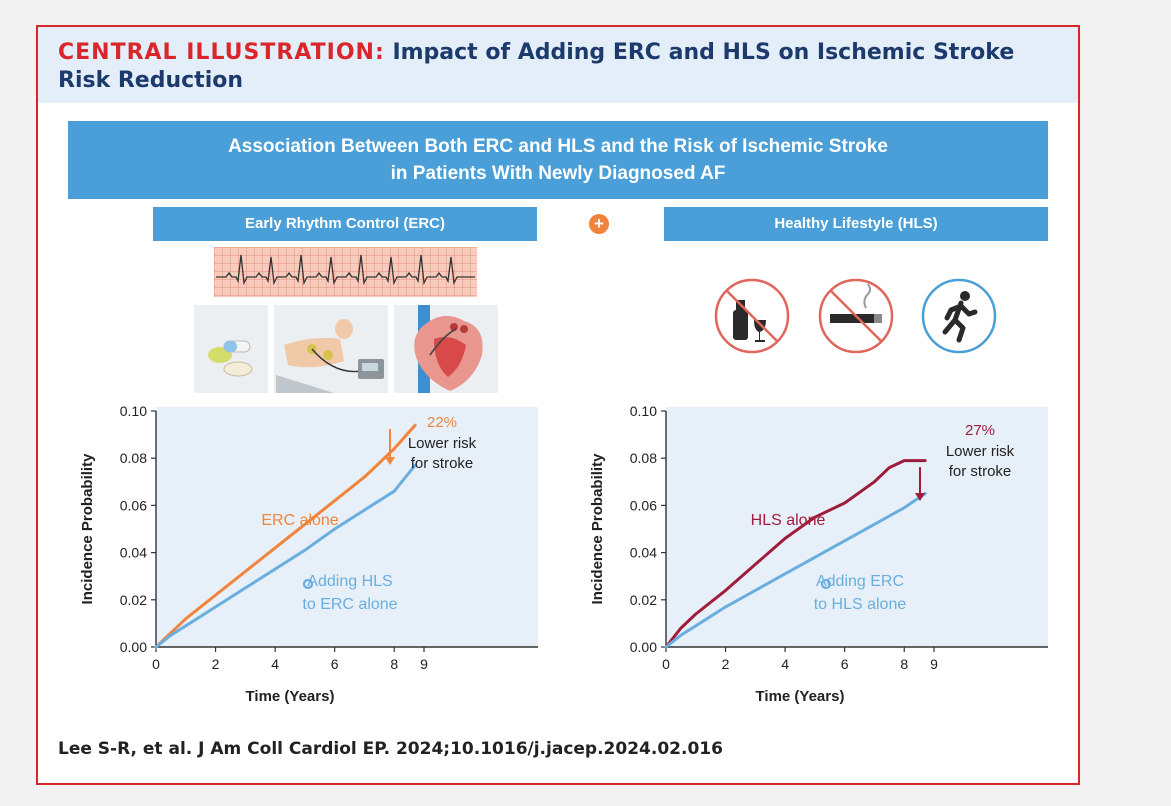  Describe the element at coordinates (345, 272) in the screenshot. I see `ecg-strip-icon` at that location.